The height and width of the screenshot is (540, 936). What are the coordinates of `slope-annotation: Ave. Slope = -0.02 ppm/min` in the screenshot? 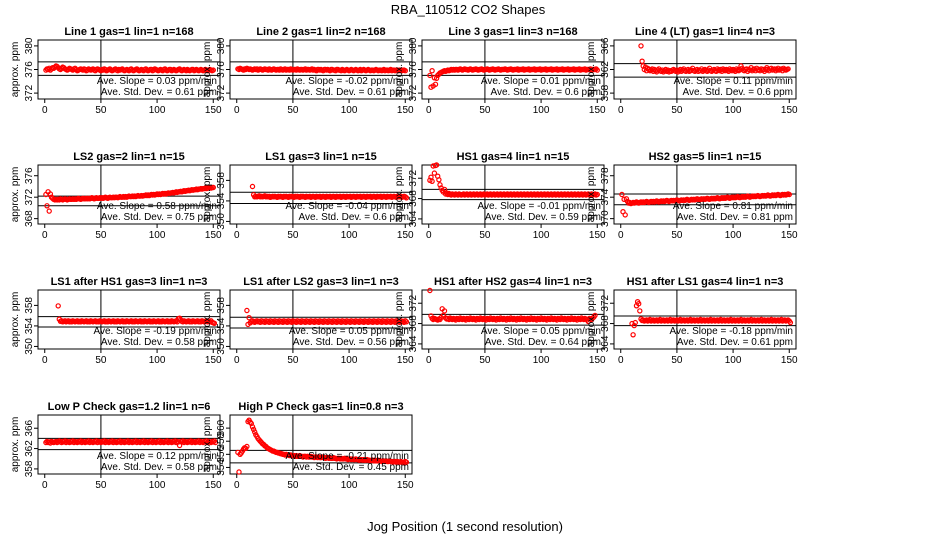 It's located at (348, 81).